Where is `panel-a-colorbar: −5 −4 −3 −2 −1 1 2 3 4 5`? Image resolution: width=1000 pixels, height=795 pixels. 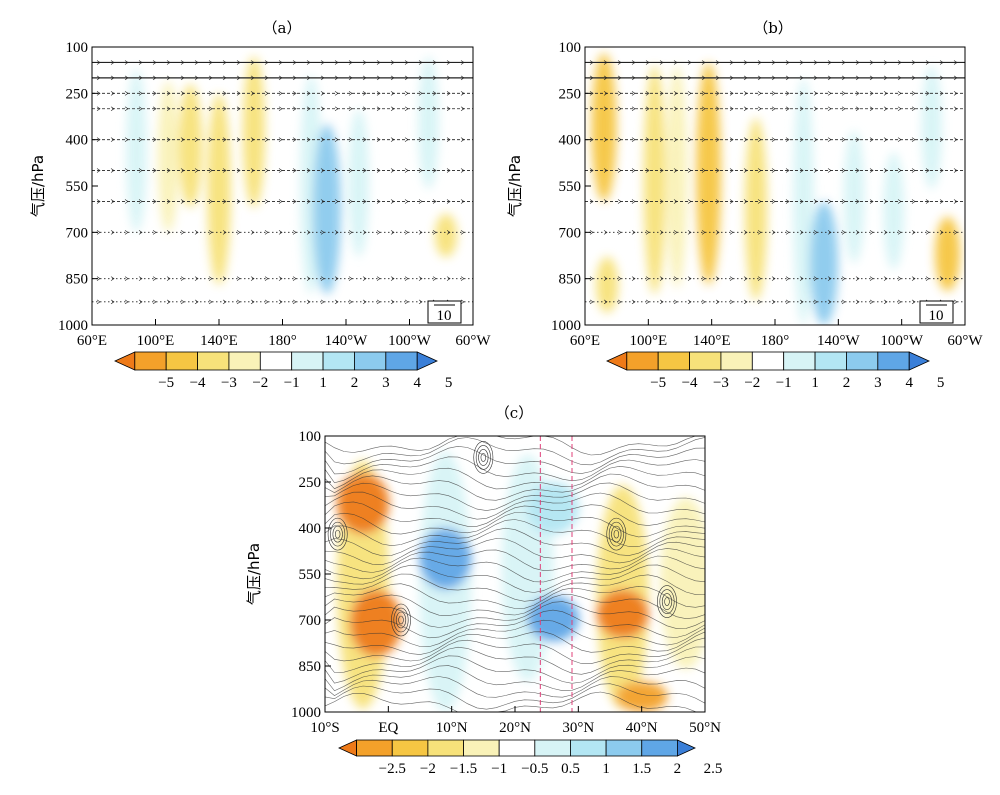
panel-a-colorbar: −5 −4 −3 −2 −1 1 2 3 4 5 is located at coordinates (283, 371).